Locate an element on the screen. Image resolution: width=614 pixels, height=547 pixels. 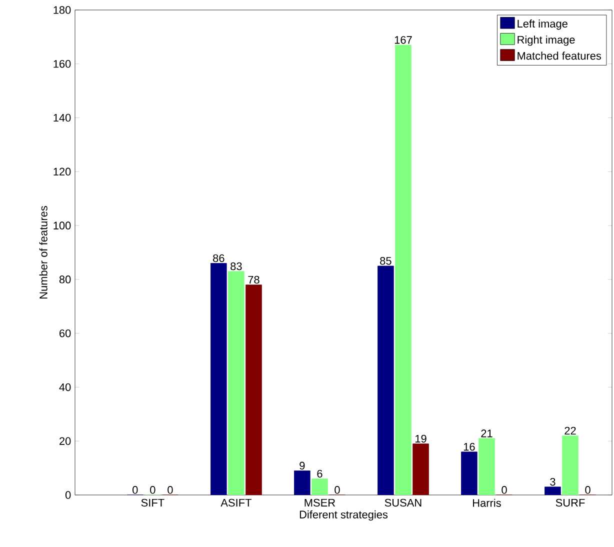
data-label: 16 is located at coordinates (469, 446).